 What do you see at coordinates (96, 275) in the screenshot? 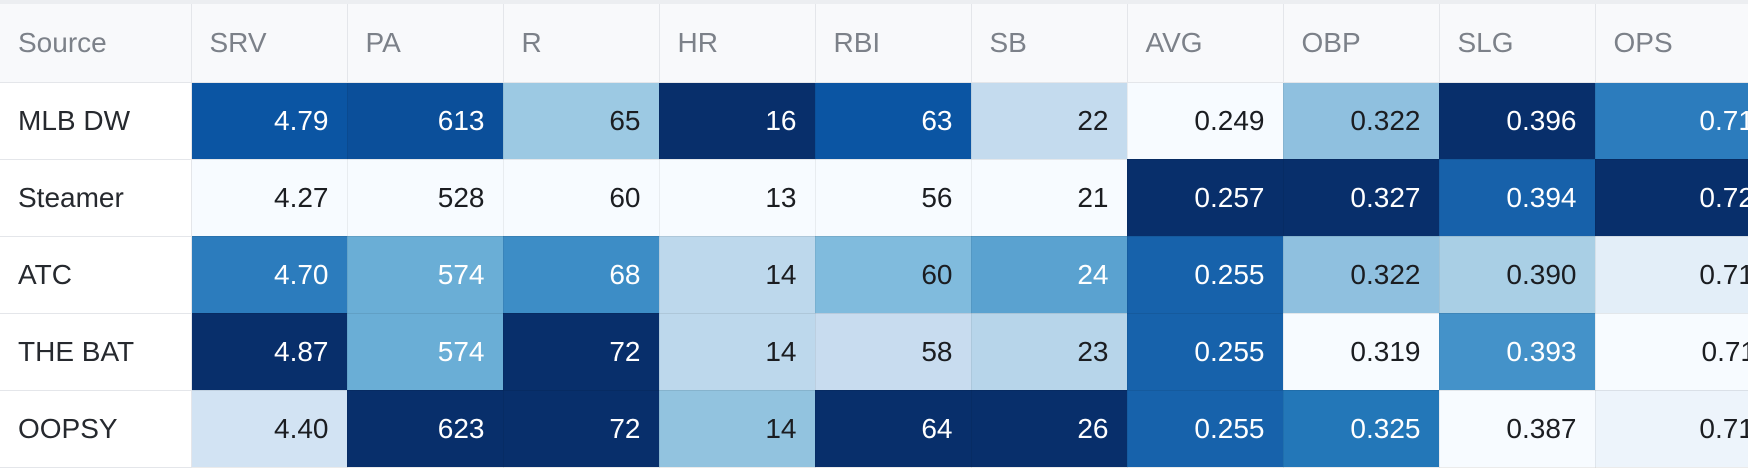
I see `source-cell: ATC` at bounding box center [96, 275].